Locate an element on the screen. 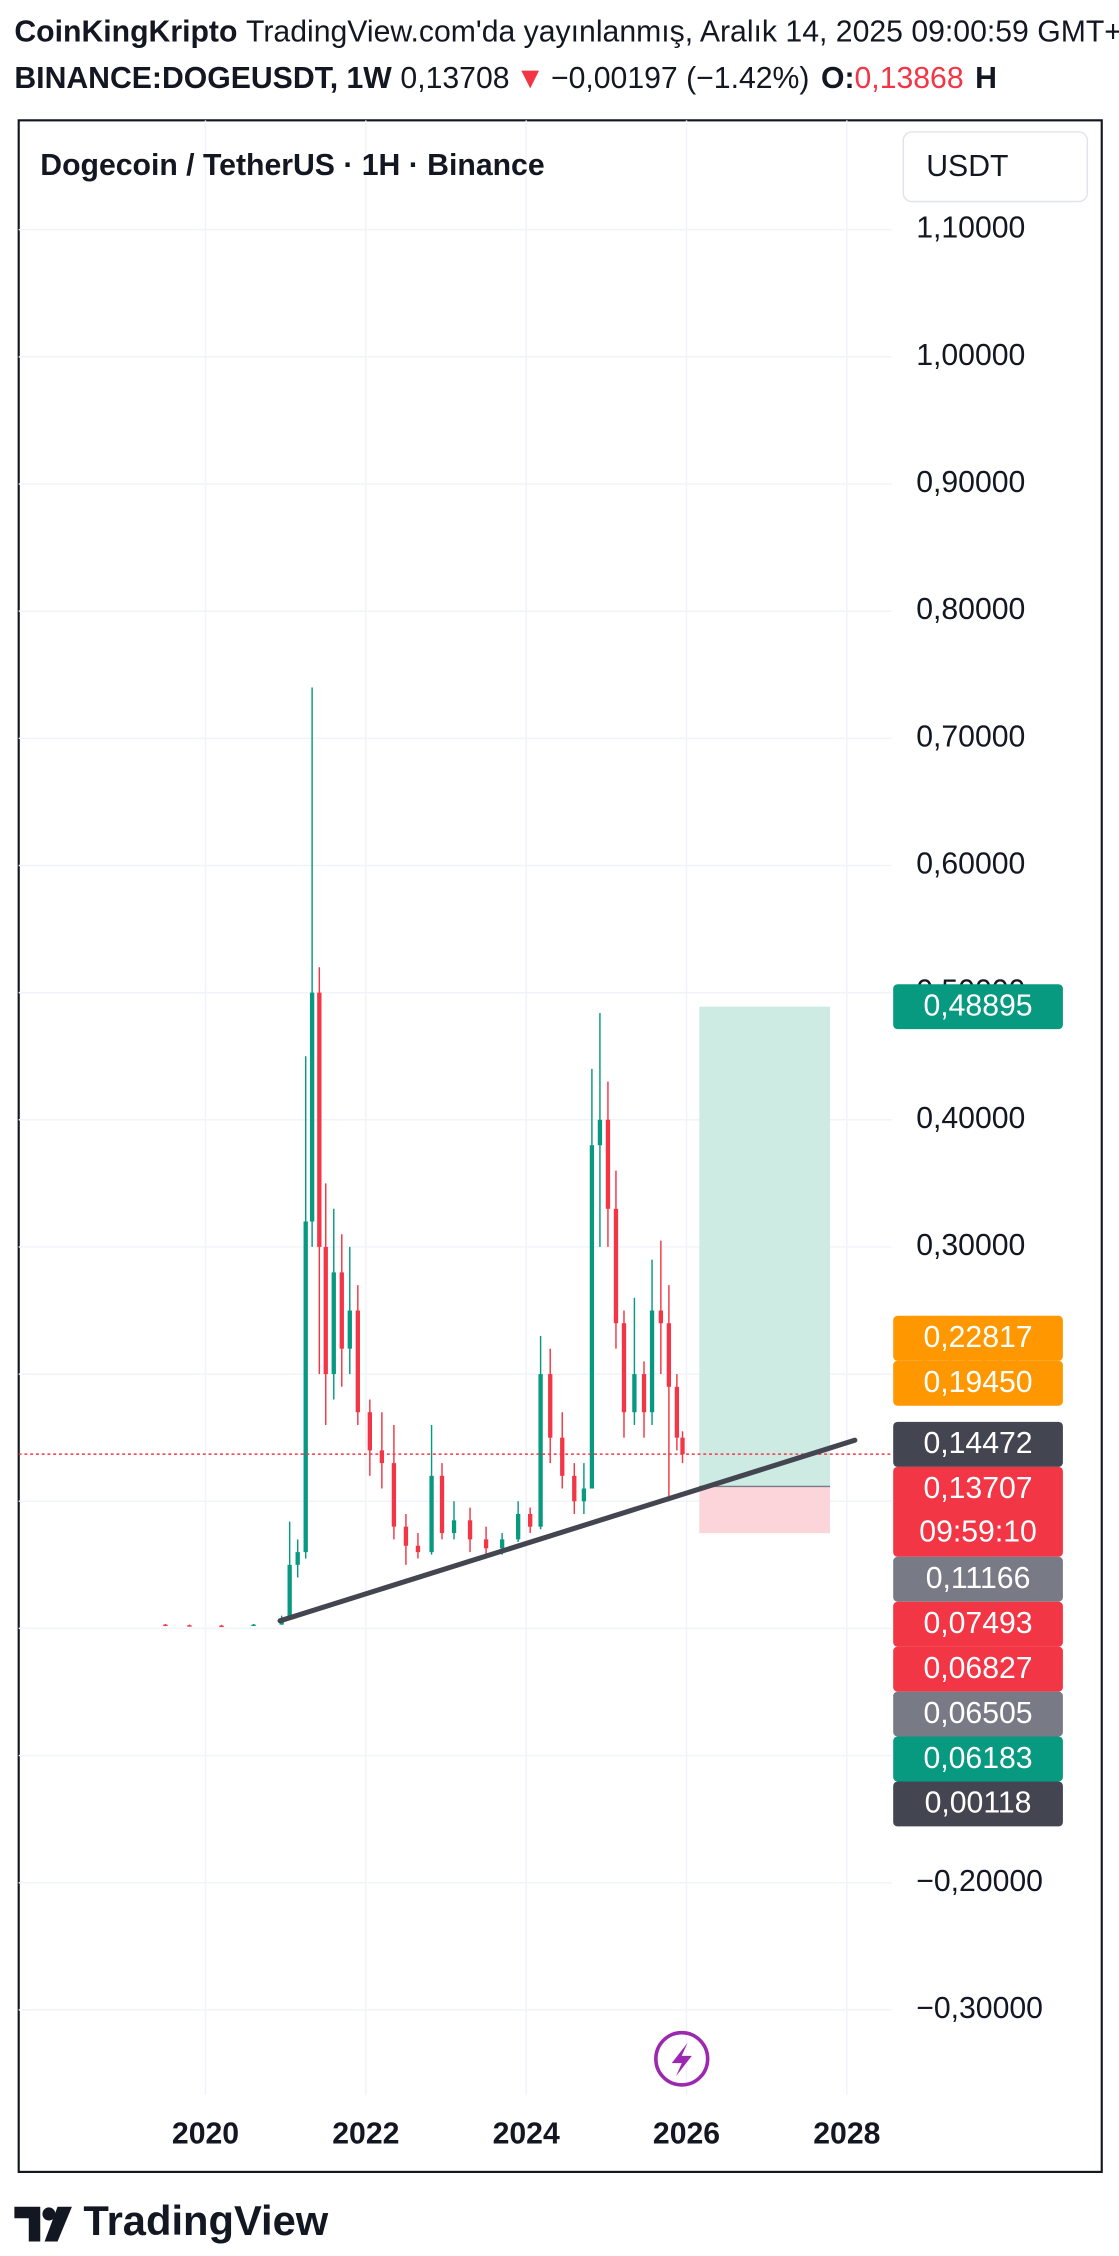  price-badge-label: 0,06827 is located at coordinates (977, 1668).